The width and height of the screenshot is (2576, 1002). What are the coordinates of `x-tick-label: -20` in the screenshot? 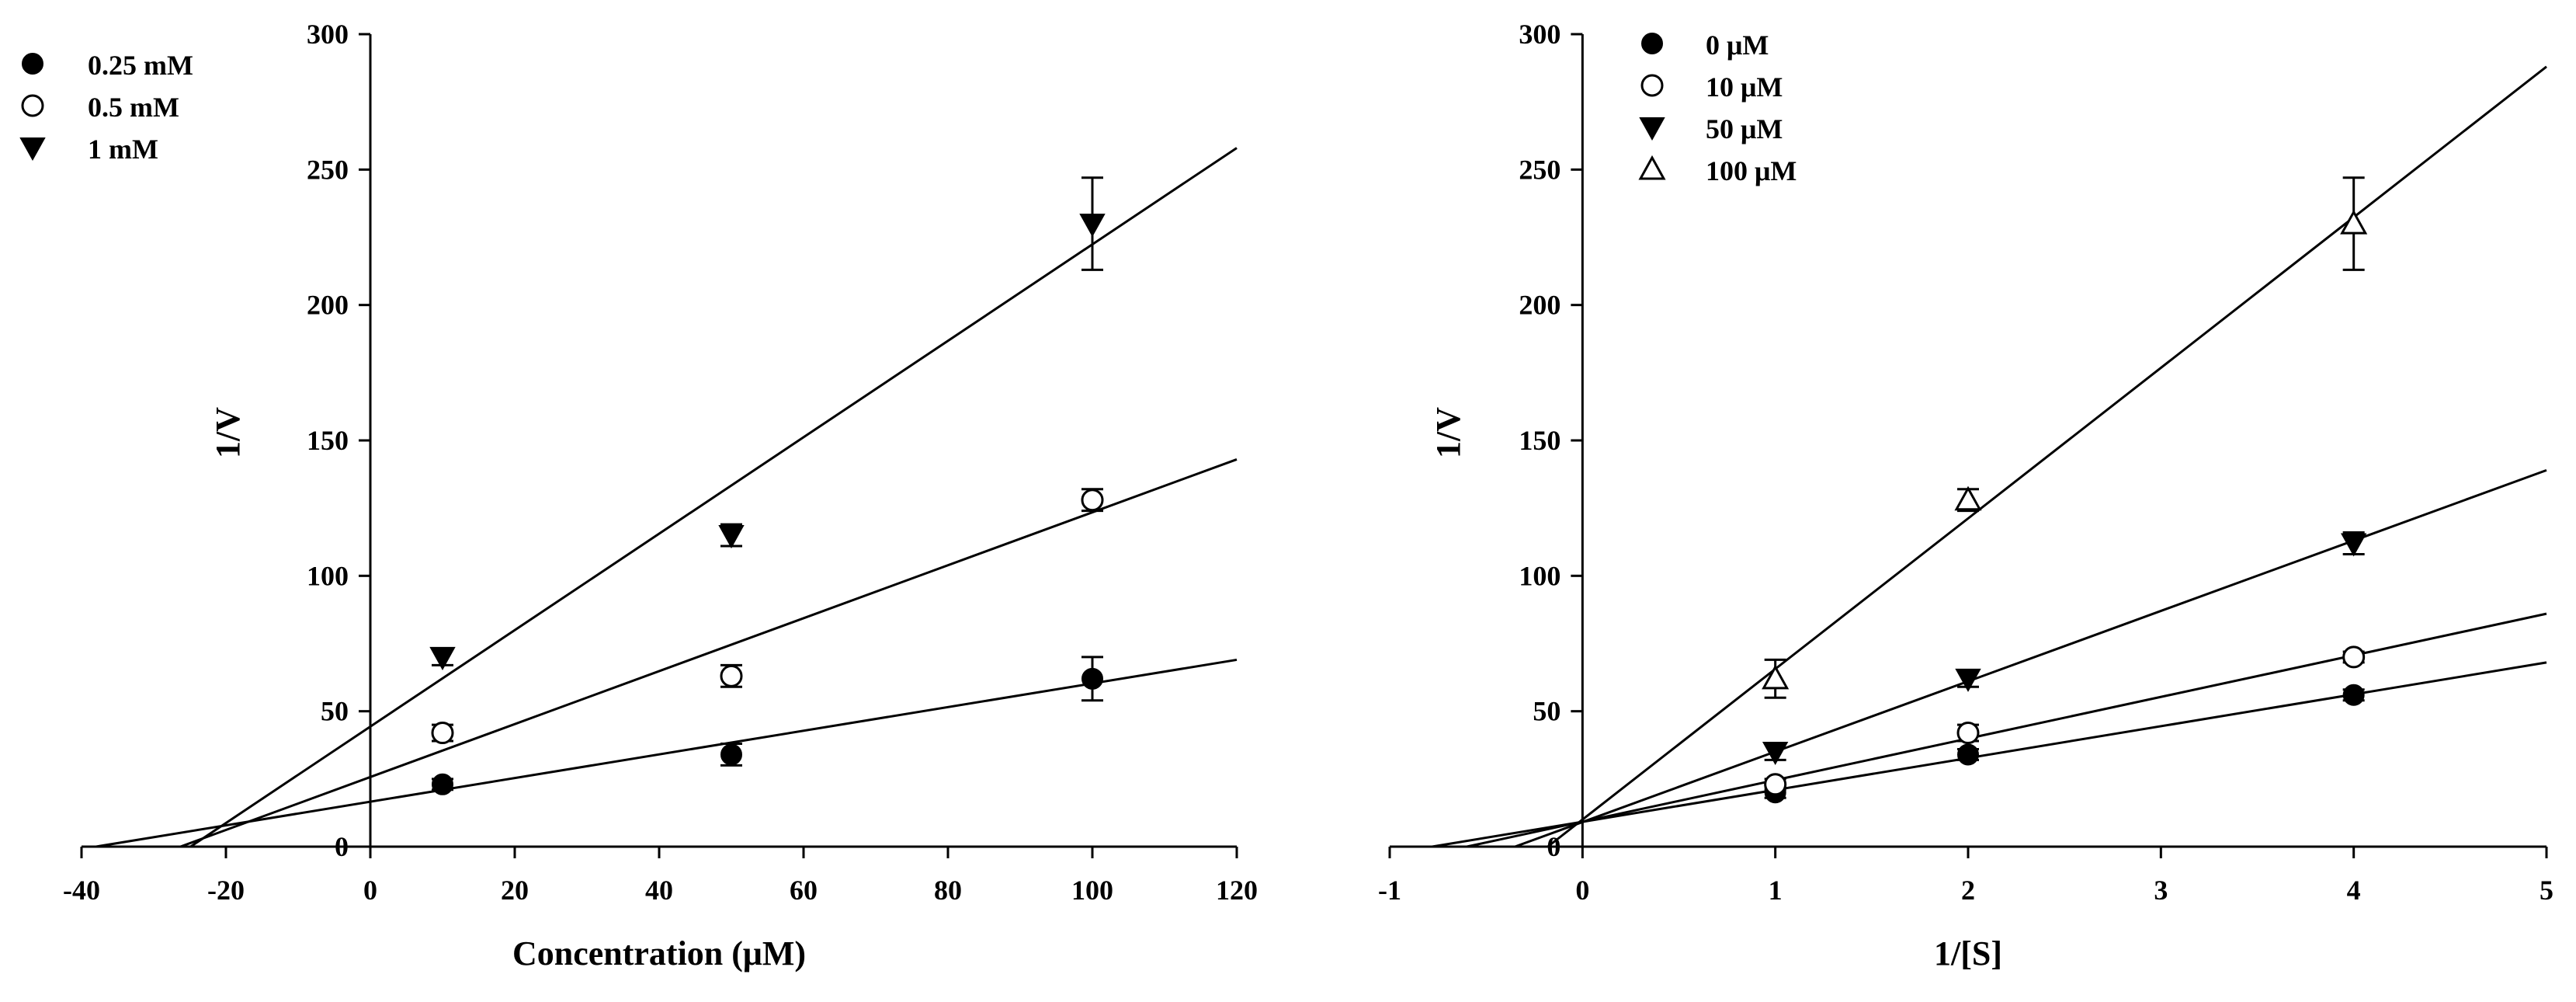 It's located at (226, 891).